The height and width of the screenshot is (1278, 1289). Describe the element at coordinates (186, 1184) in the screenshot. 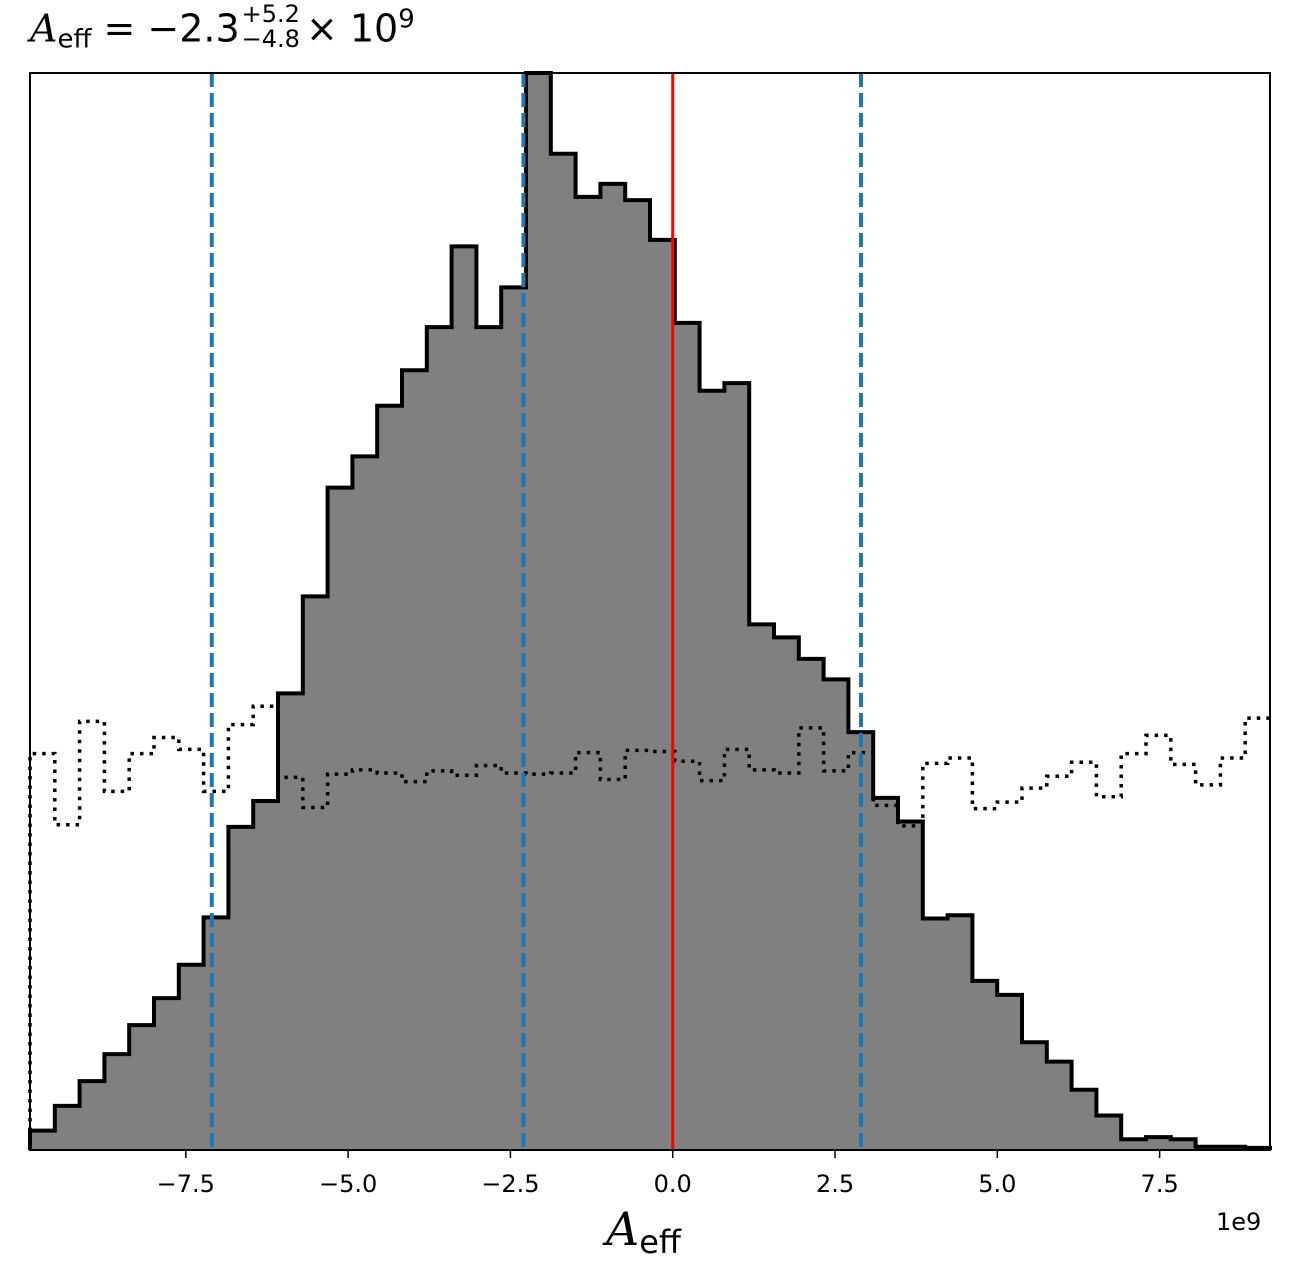

I see `x-tick-label: −7.5` at that location.